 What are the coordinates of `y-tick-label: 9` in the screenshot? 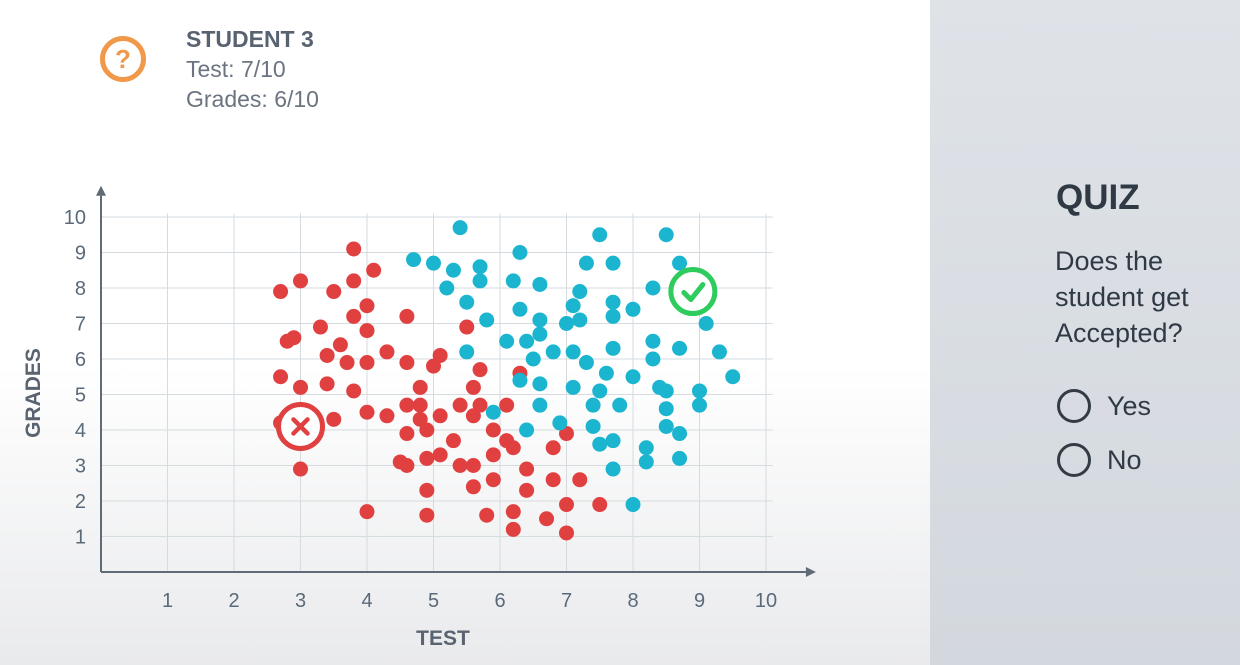 It's located at (80, 254).